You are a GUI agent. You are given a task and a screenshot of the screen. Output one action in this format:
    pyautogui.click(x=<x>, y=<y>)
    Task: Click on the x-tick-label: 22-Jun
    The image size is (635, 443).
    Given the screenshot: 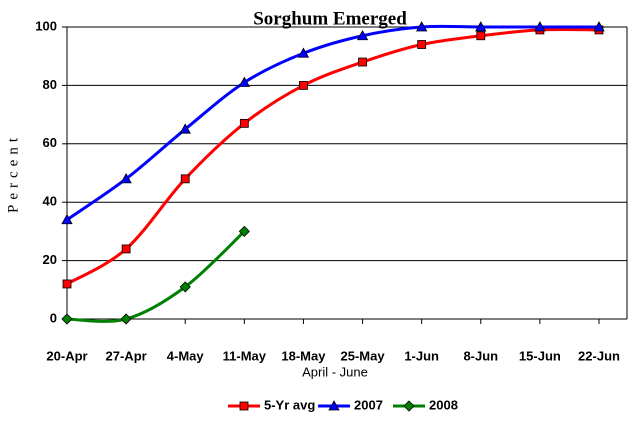 What is the action you would take?
    pyautogui.click(x=599, y=355)
    